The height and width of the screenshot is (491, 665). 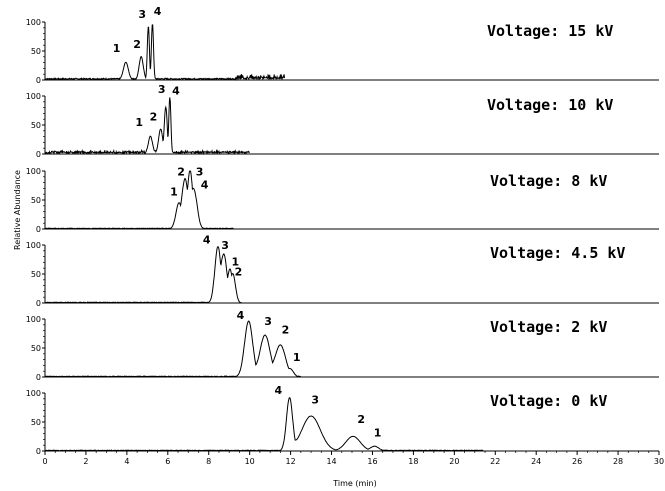 I want to click on voltage-label: Voltage: 0 kV, so click(x=548, y=401).